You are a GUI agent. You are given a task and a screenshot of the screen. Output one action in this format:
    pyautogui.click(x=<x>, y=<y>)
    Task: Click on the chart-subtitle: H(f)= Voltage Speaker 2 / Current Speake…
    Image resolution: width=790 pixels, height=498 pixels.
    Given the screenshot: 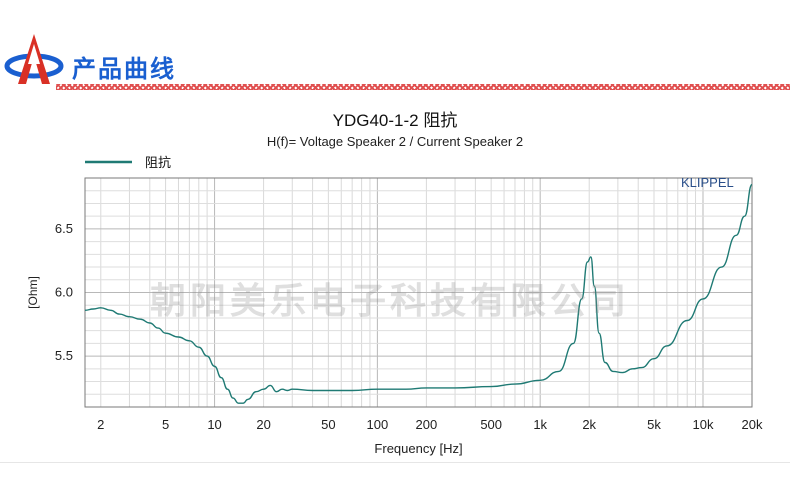 What is the action you would take?
    pyautogui.click(x=395, y=141)
    